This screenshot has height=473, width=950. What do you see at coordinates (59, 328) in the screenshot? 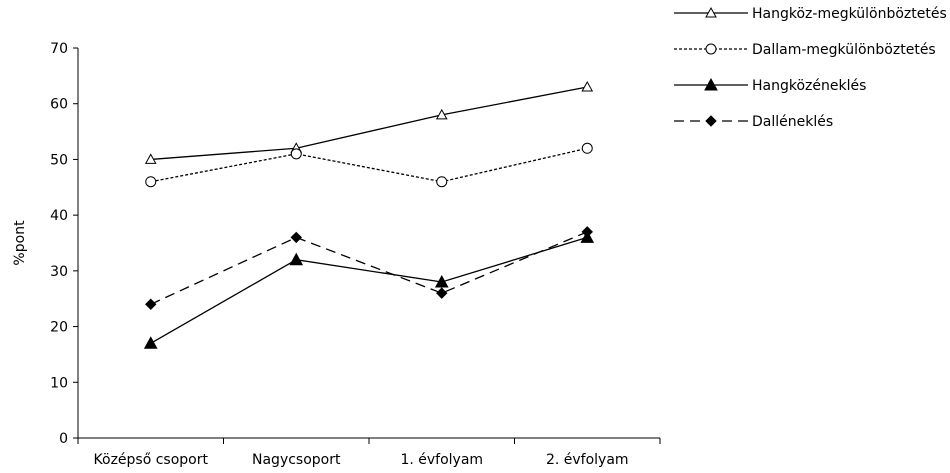
I see `y-tick-label: 20` at bounding box center [59, 328].